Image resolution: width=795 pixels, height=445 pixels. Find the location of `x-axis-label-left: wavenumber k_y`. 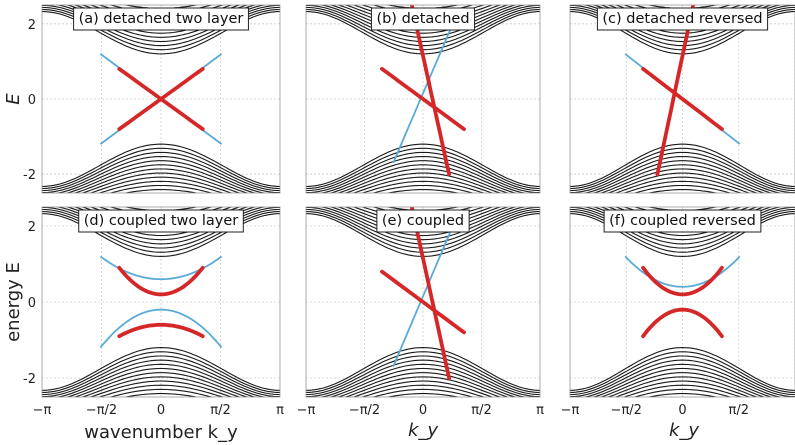

x-axis-label-left: wavenumber k_y is located at coordinates (161, 432).